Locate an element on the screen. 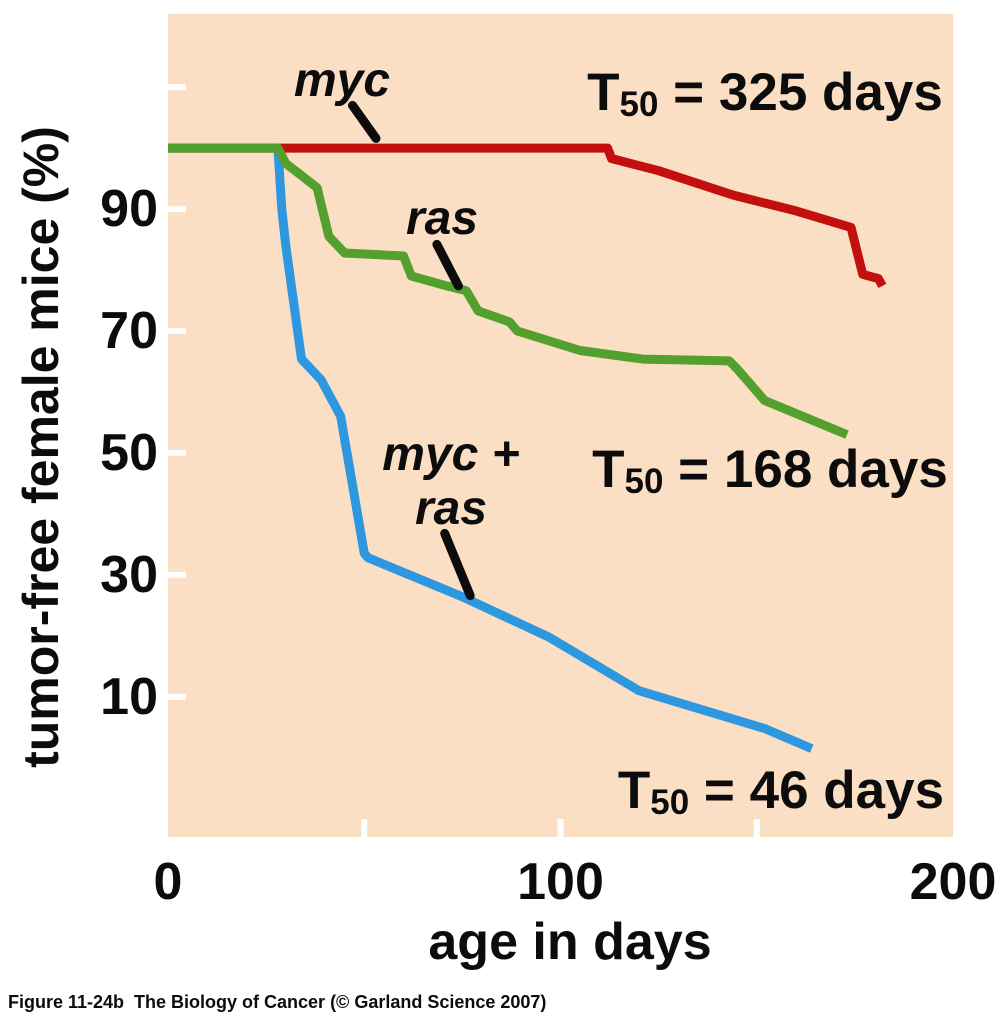 The image size is (1004, 1024). y-tick-label-30: 30 is located at coordinates (129, 574).